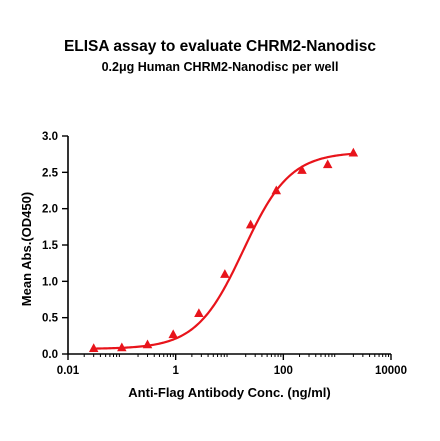 This screenshot has width=440, height=441. Describe the element at coordinates (26, 249) in the screenshot. I see `y-axis-label: Mean Abs.(OD450)` at that location.